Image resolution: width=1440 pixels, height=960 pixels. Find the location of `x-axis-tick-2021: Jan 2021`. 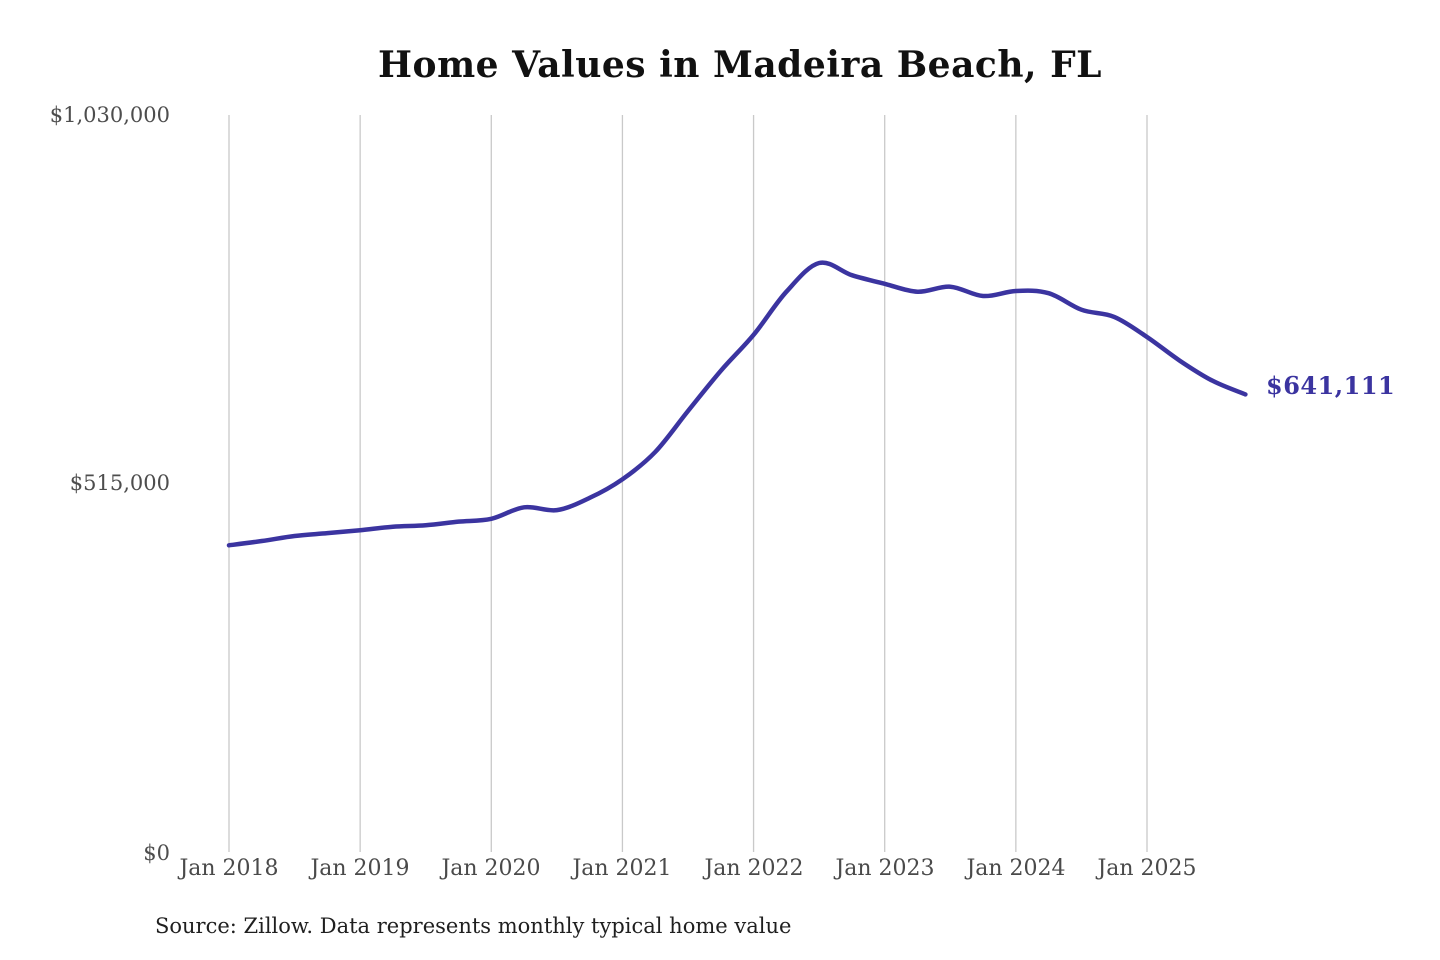

x-axis-tick-2021: Jan 2021 is located at coordinates (622, 868).